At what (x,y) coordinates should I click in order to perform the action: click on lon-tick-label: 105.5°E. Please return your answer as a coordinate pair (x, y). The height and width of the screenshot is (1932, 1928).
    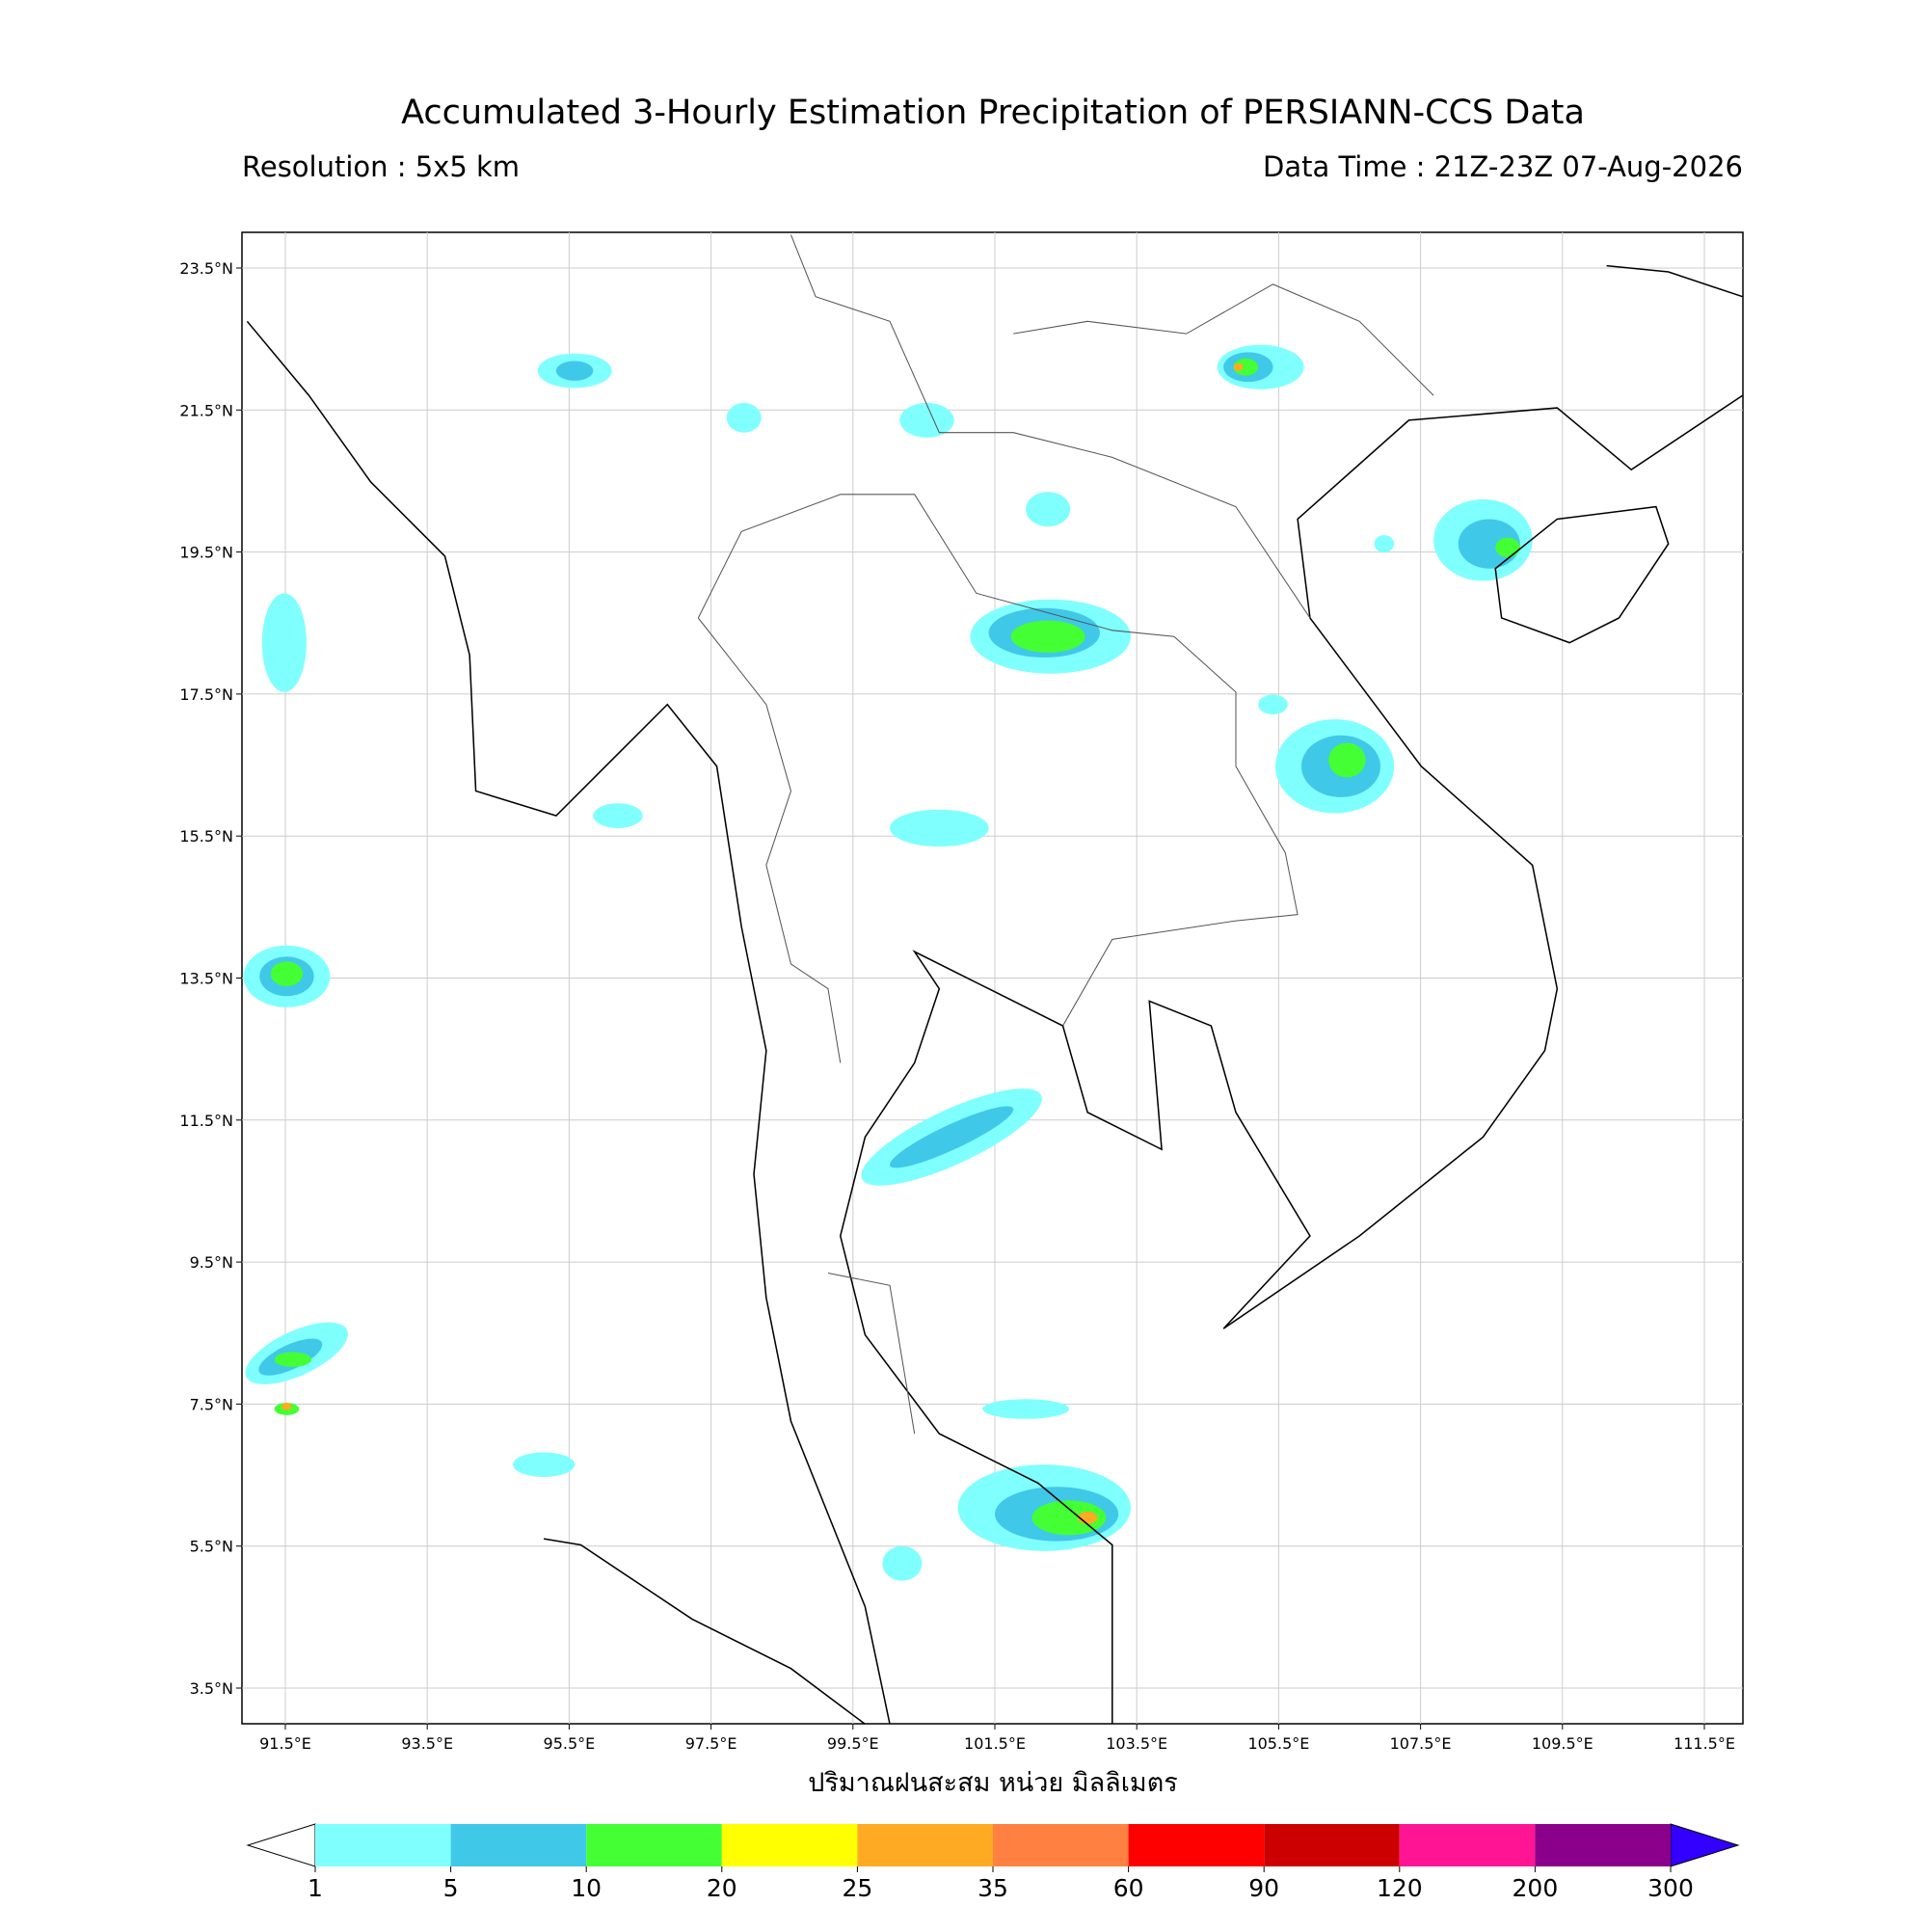
    Looking at the image, I should click on (1278, 1744).